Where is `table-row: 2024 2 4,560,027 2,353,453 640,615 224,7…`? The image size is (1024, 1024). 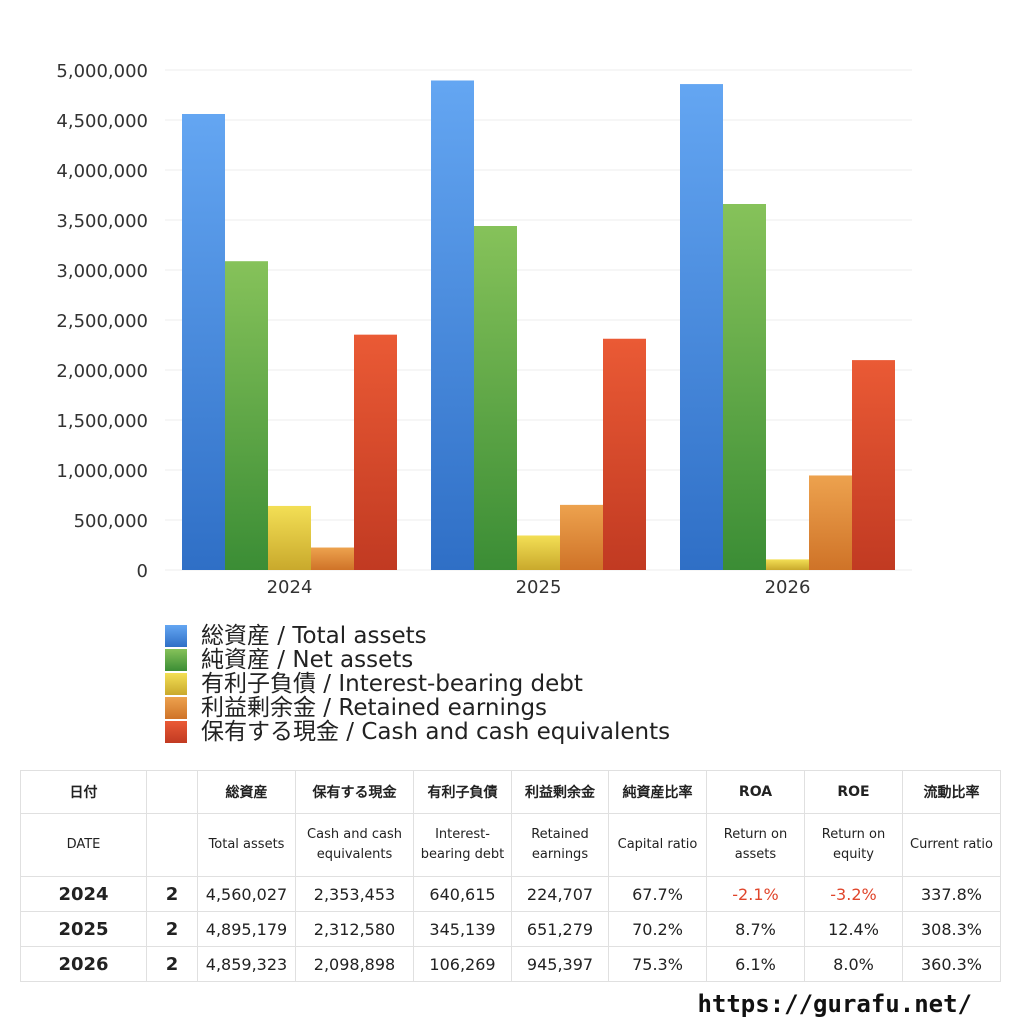
table-row: 2024 2 4,560,027 2,353,453 640,615 224,7… is located at coordinates (510, 894).